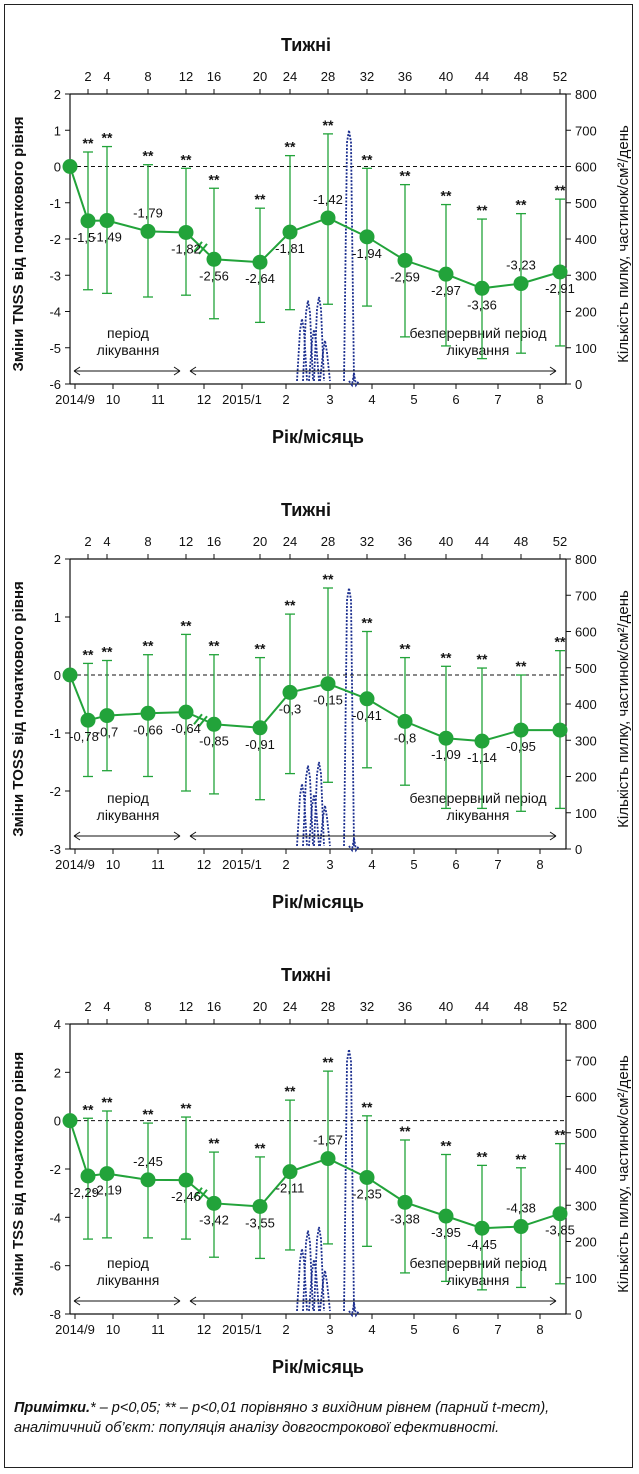 The image size is (639, 1474). I want to click on month-tick-label: 2015/1, so click(242, 1329).